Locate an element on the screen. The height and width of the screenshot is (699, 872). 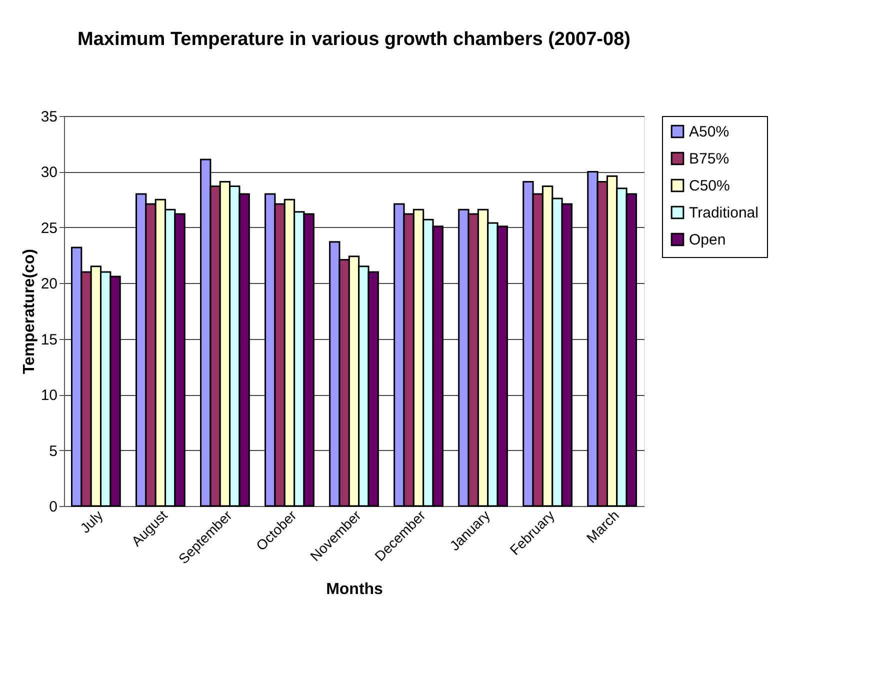
y-tick-label: 20 is located at coordinates (49, 284).